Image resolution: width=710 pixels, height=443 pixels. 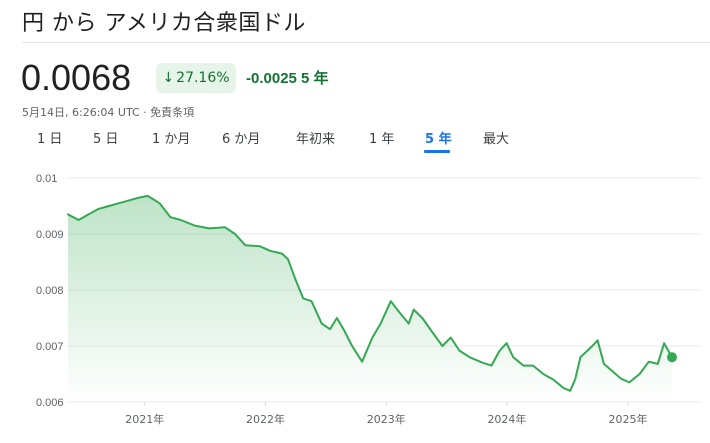 I want to click on x-tick-label: 2024年, so click(x=506, y=419).